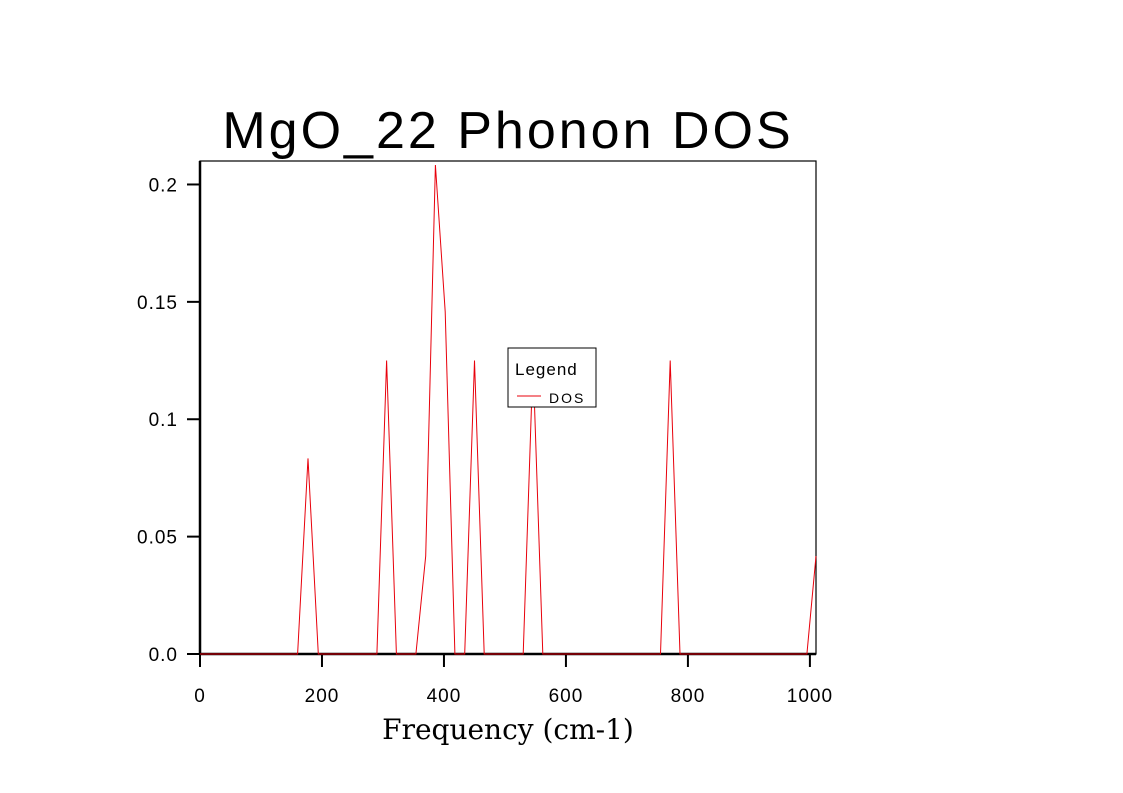 The image size is (1123, 793). I want to click on chart-title: MgO_22 Phonon DOS, so click(507, 131).